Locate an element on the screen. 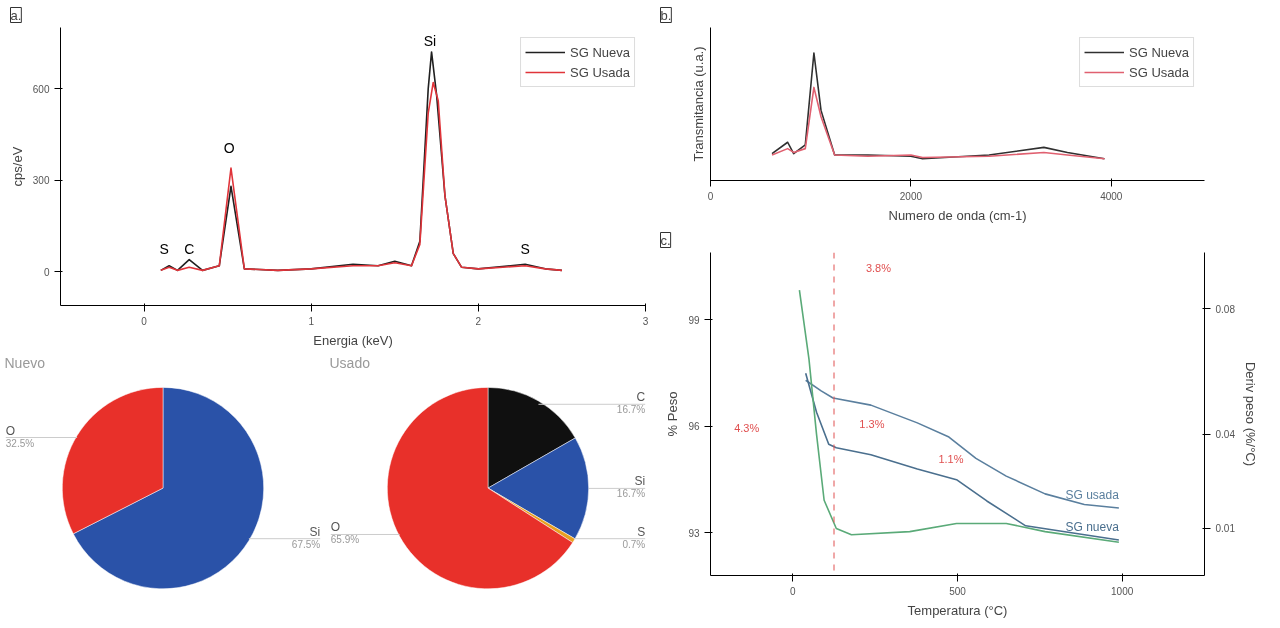  annotation: 3.8% is located at coordinates (878, 267).